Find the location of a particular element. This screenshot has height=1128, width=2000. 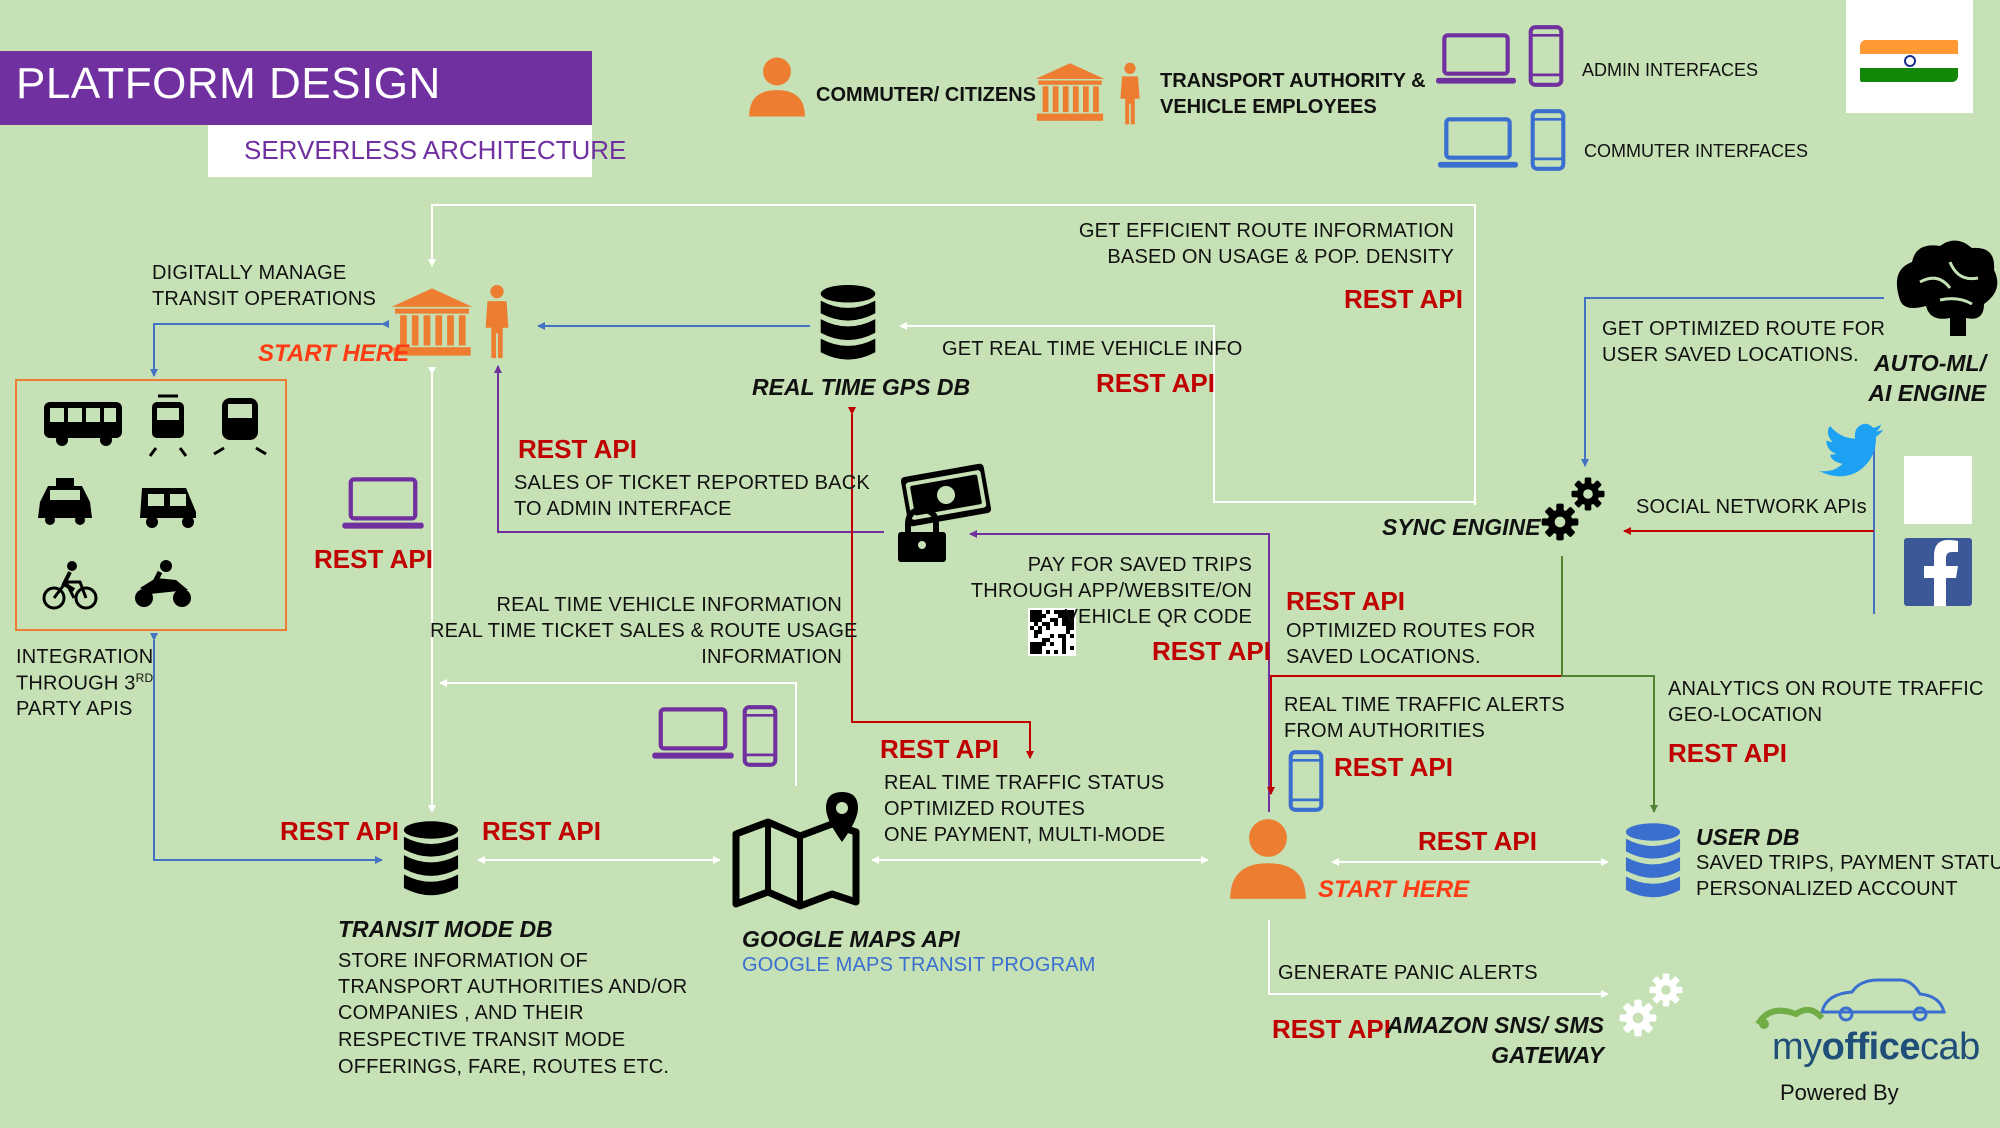

car-logo-icon is located at coordinates (1850, 1003).